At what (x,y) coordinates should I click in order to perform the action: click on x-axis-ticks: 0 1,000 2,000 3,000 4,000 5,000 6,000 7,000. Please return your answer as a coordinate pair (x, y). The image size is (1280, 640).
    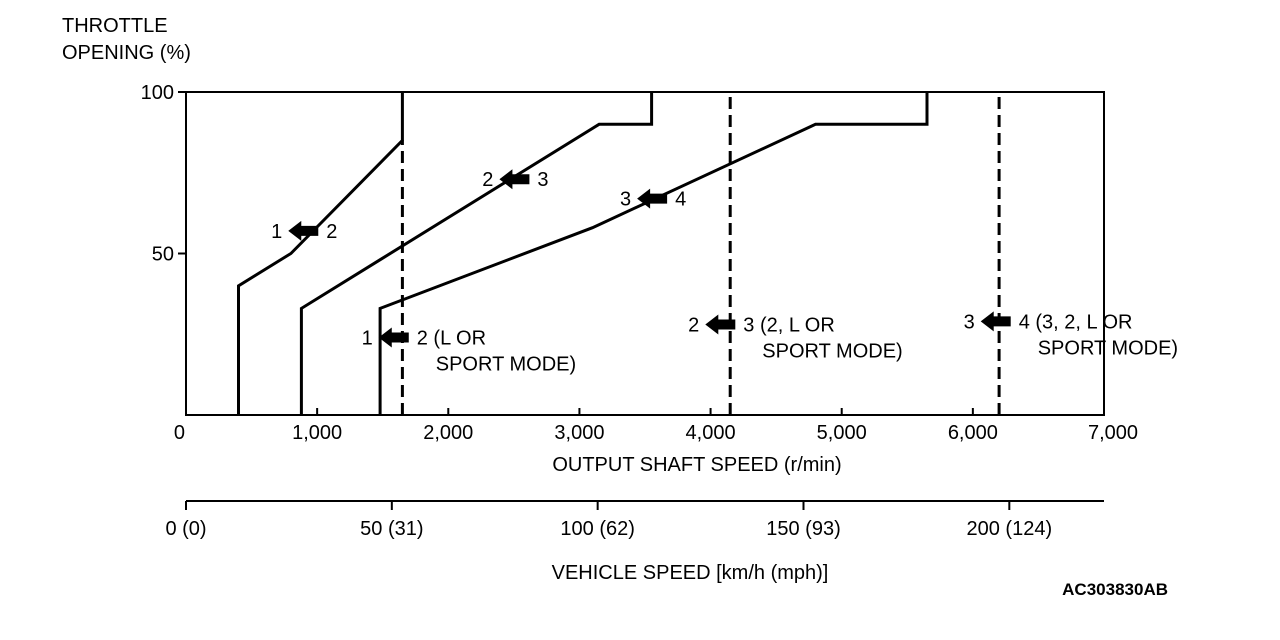
    Looking at the image, I should click on (656, 426).